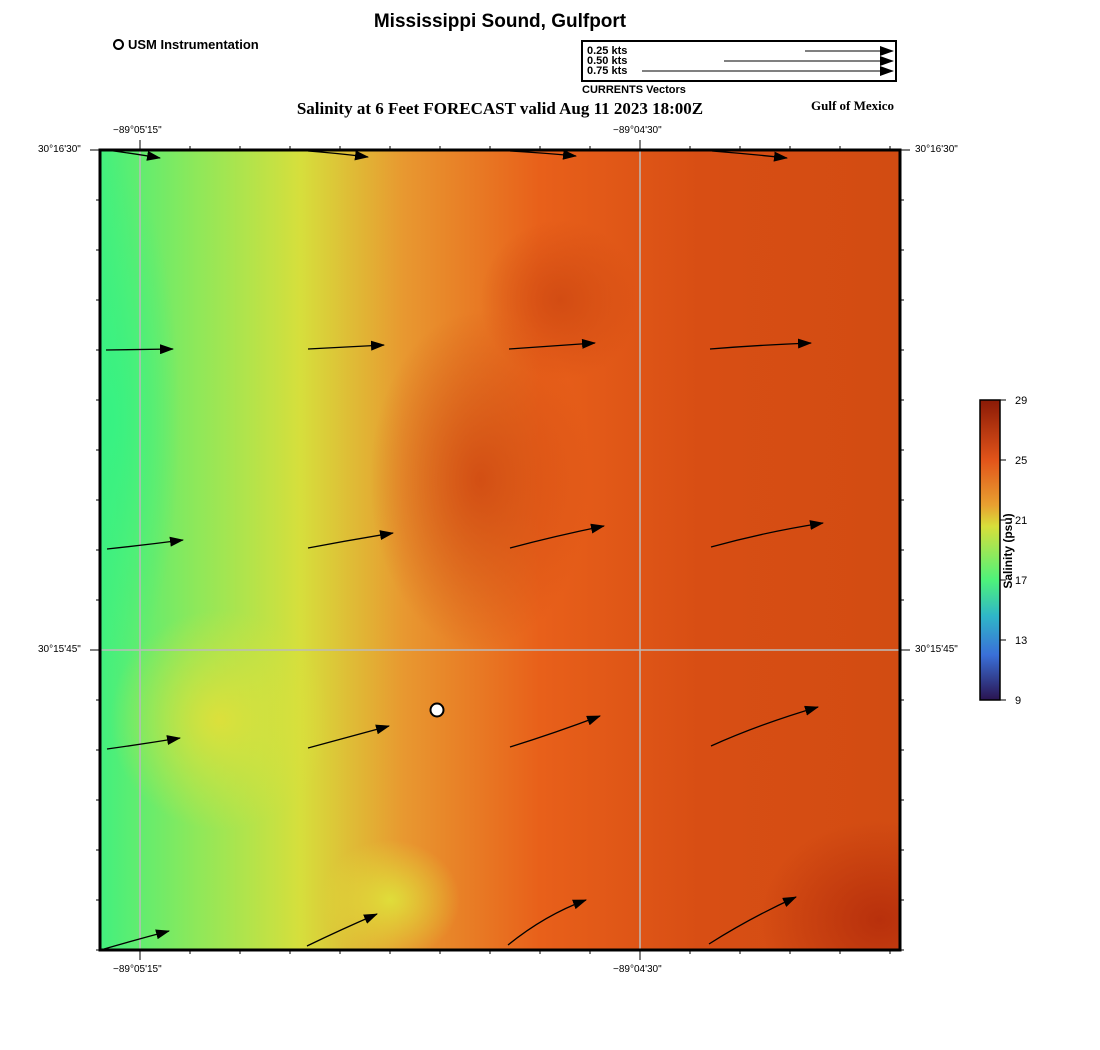 The image size is (1100, 1050). I want to click on colorbar-tick-label: 21, so click(1021, 521).